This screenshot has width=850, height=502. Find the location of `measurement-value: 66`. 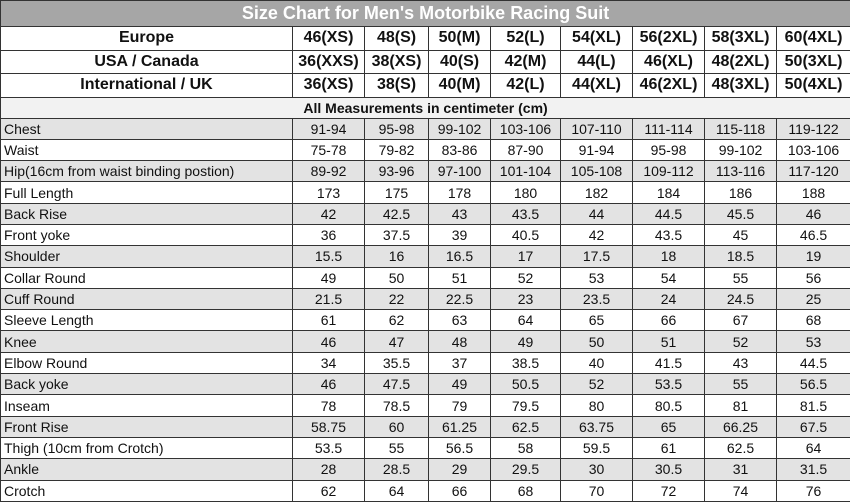

measurement-value: 66 is located at coordinates (669, 320).